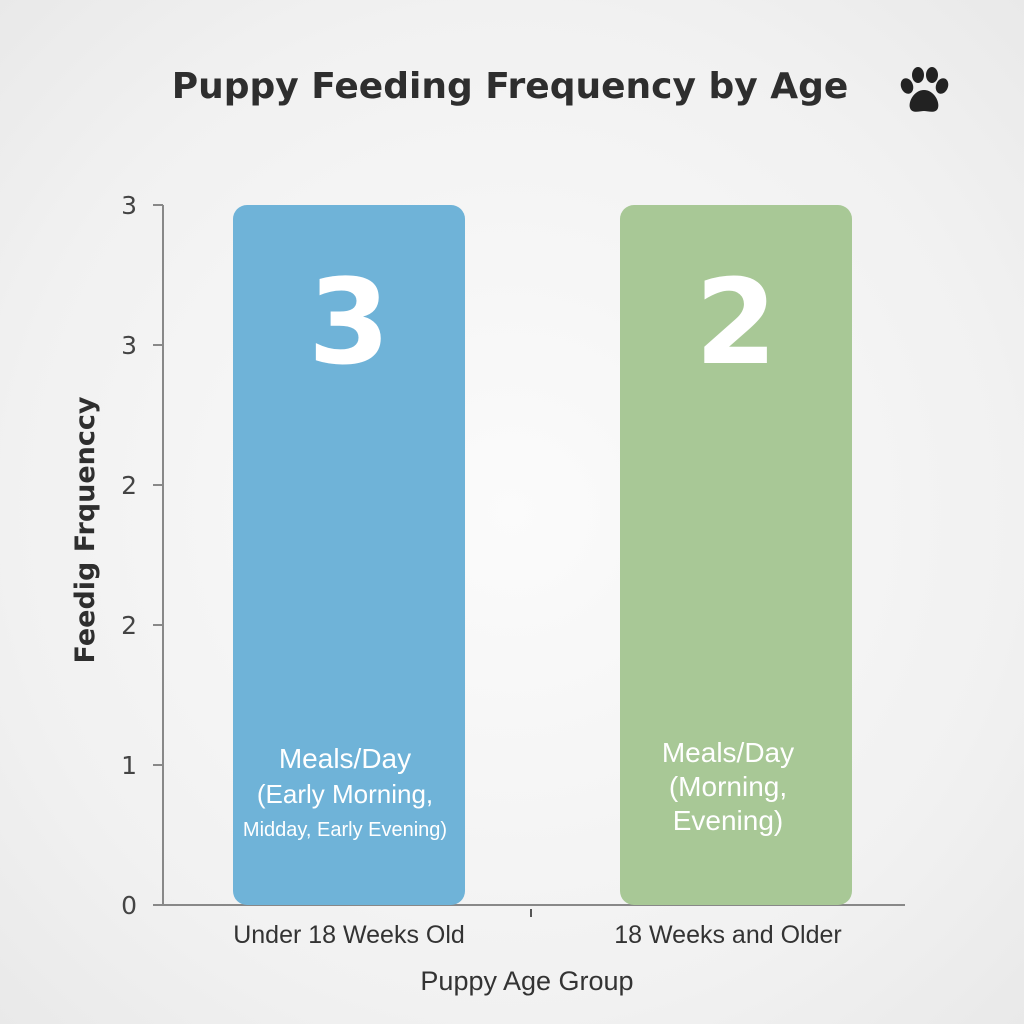  What do you see at coordinates (727, 935) in the screenshot?
I see `x-tick-label: 18 Weeks and Older` at bounding box center [727, 935].